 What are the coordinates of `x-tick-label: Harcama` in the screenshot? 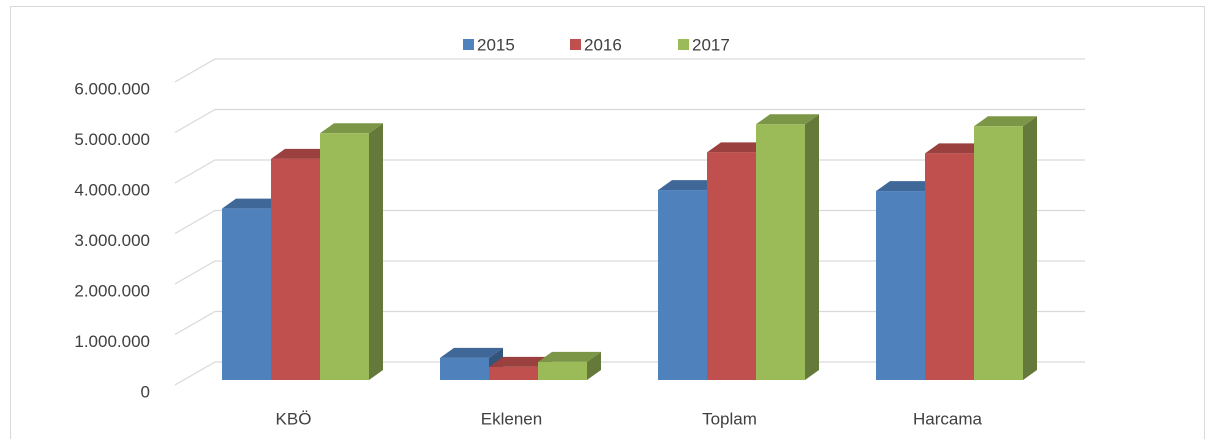 It's located at (948, 418).